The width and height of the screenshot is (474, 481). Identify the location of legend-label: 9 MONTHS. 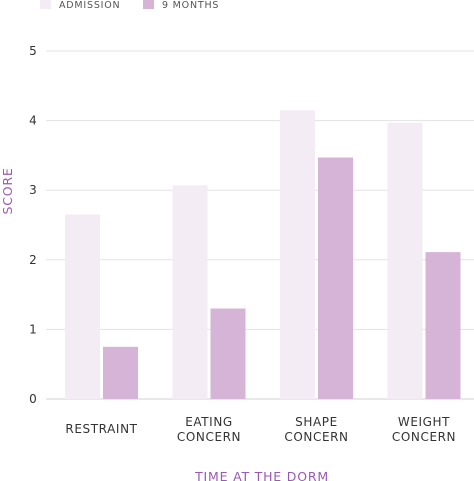
(190, 5).